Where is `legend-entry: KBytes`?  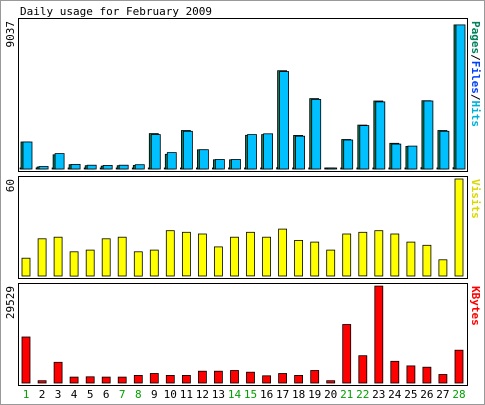
legend-entry: KBytes is located at coordinates (475, 306).